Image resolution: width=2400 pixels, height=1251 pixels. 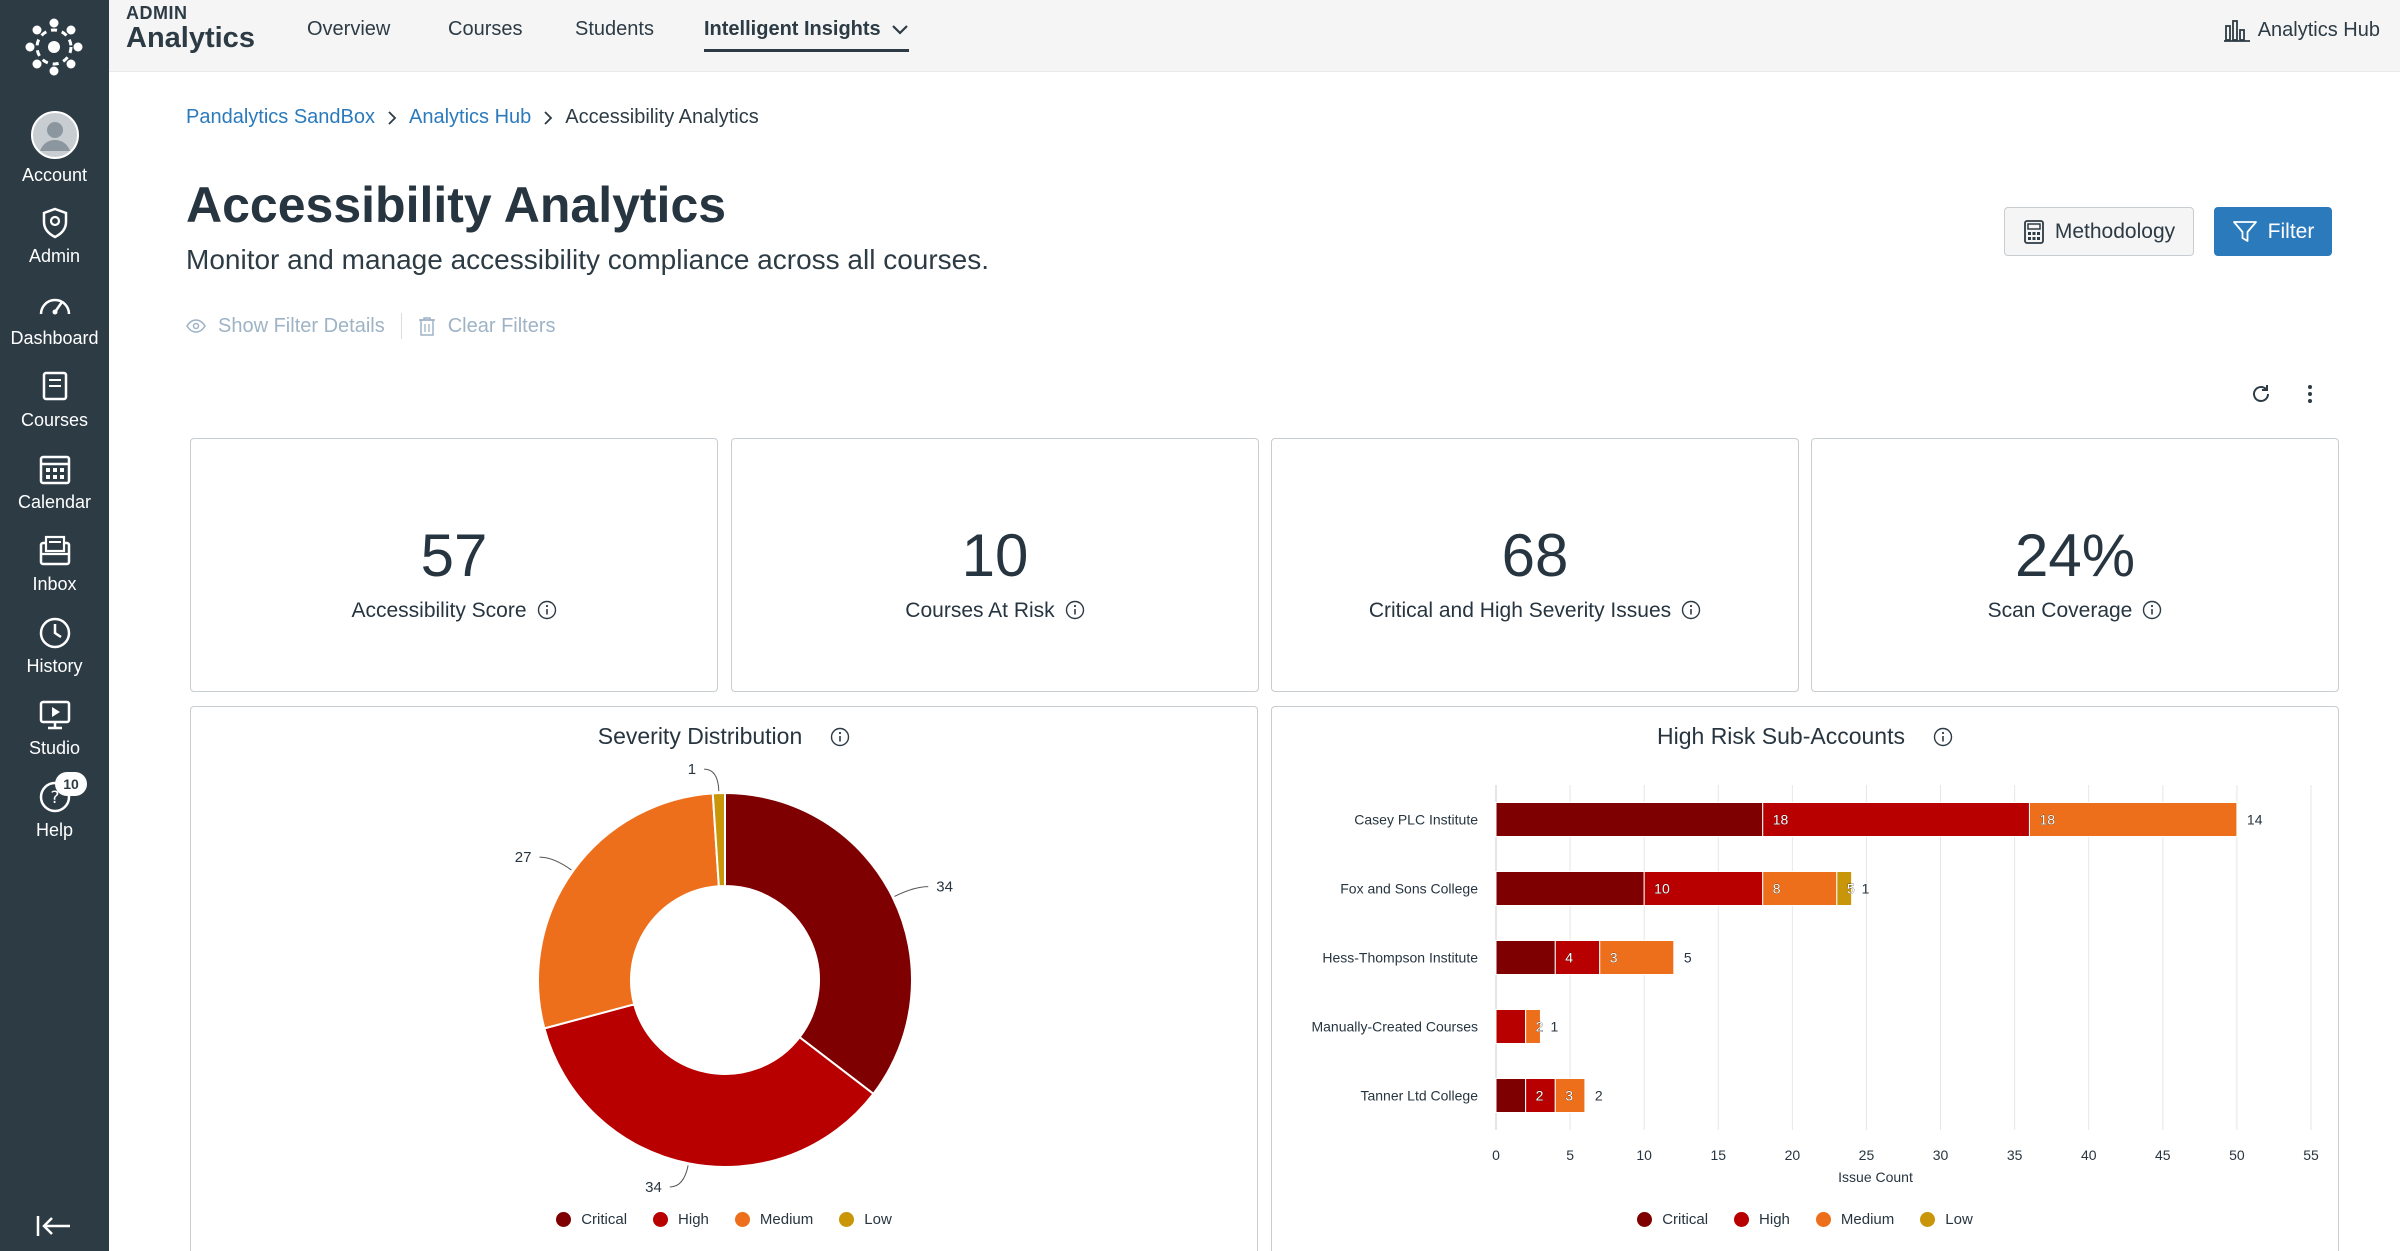 What do you see at coordinates (349, 29) in the screenshot?
I see `tab-overview: Overview` at bounding box center [349, 29].